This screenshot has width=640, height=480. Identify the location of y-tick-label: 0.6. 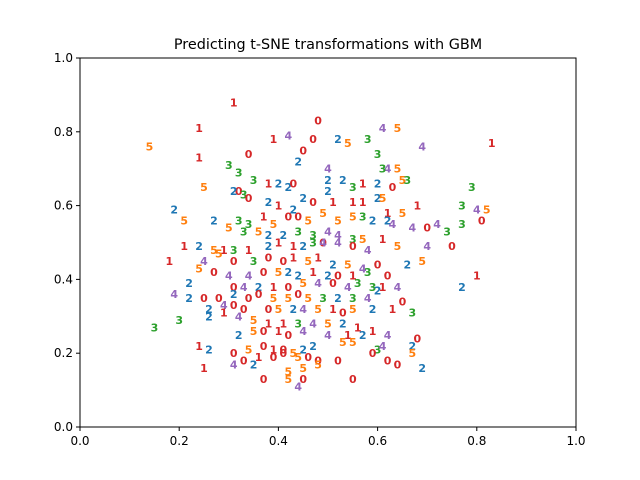
(63, 206).